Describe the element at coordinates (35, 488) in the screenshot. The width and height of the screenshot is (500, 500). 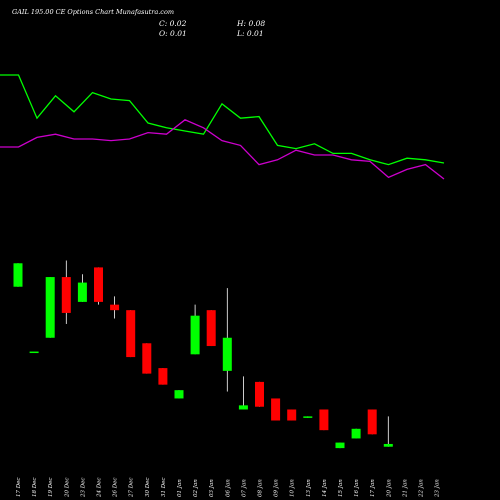
I see `x-tick-label: 18 Dec` at that location.